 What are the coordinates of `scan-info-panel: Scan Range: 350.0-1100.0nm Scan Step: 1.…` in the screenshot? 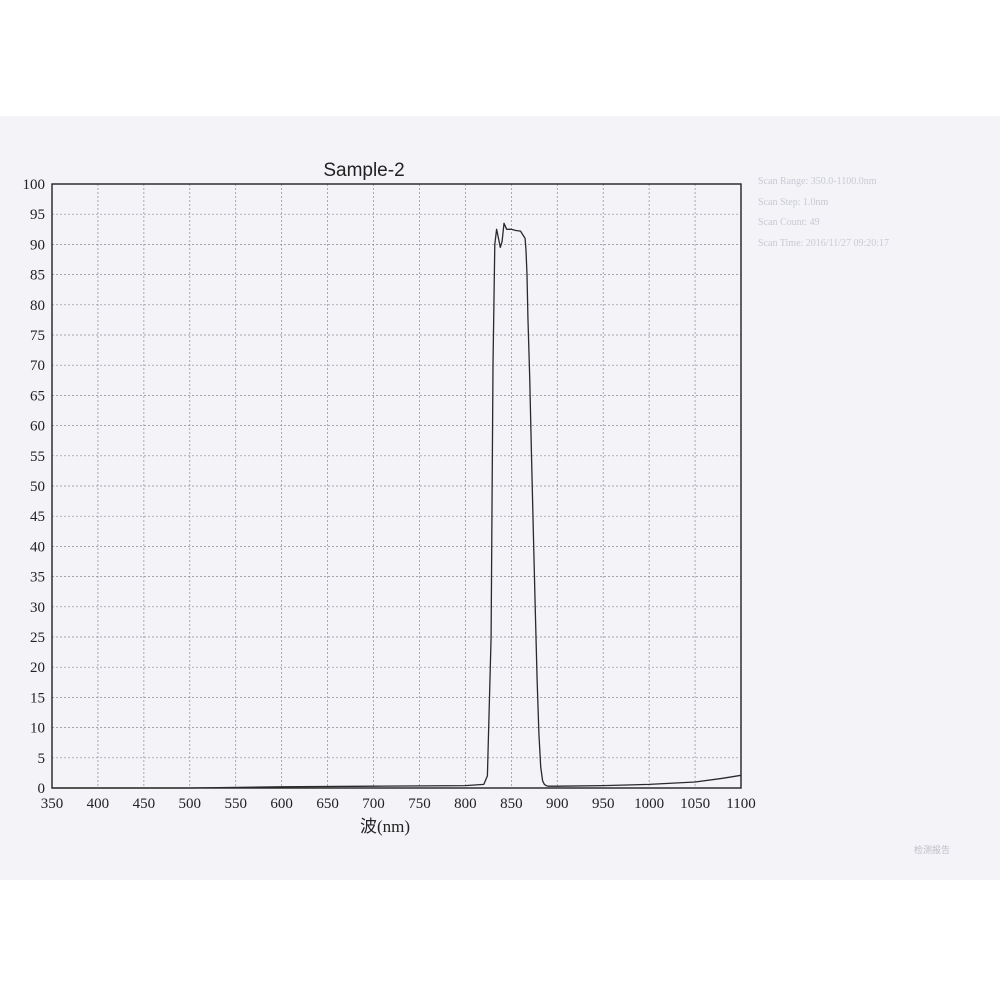 It's located at (873, 213).